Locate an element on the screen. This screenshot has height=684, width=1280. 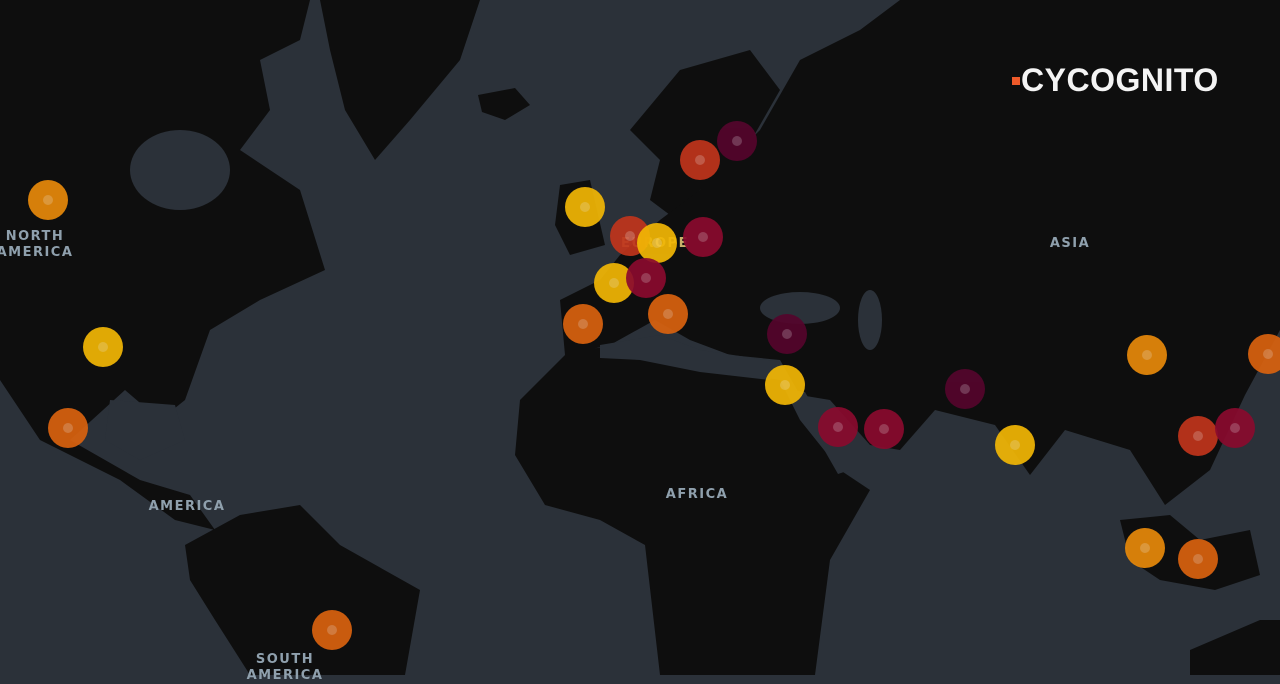
label-north-america: NORTH AMERICA is located at coordinates (36, 245).